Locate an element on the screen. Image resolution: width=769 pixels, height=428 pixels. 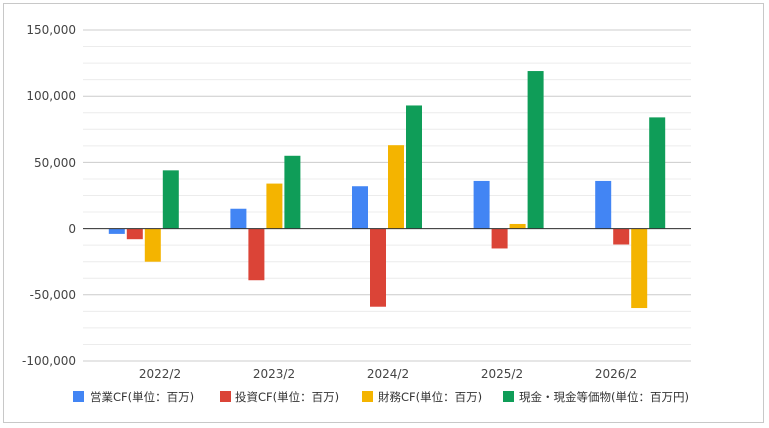
x-axis-ticks: 2022/2 2023/2 2024/2 2025/2 2026/2 is located at coordinates (388, 374).